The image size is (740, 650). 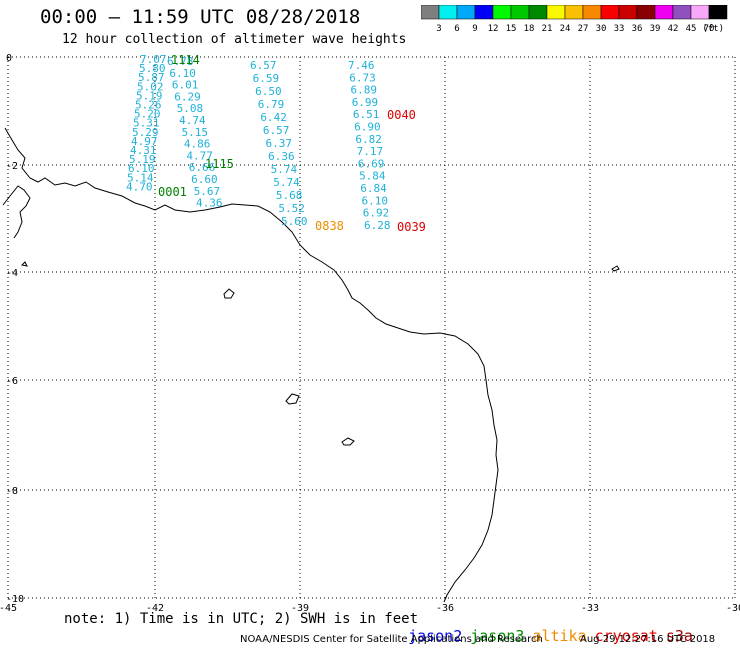 I want to click on wave-height-value: 5.80, so click(x=152, y=68).